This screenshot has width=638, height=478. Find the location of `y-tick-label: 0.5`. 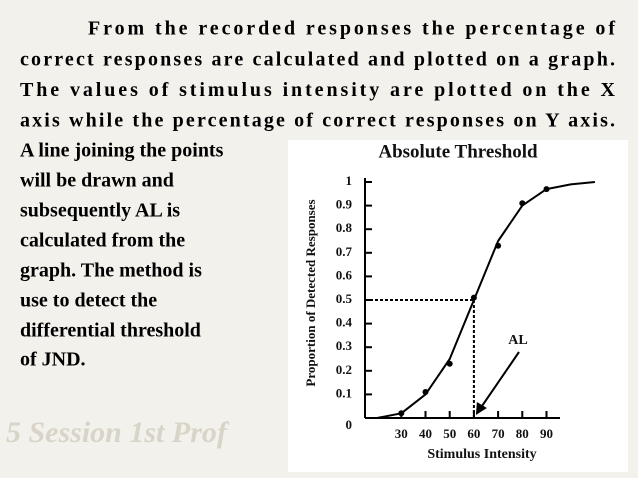

y-tick-label: 0.5 is located at coordinates (344, 298).